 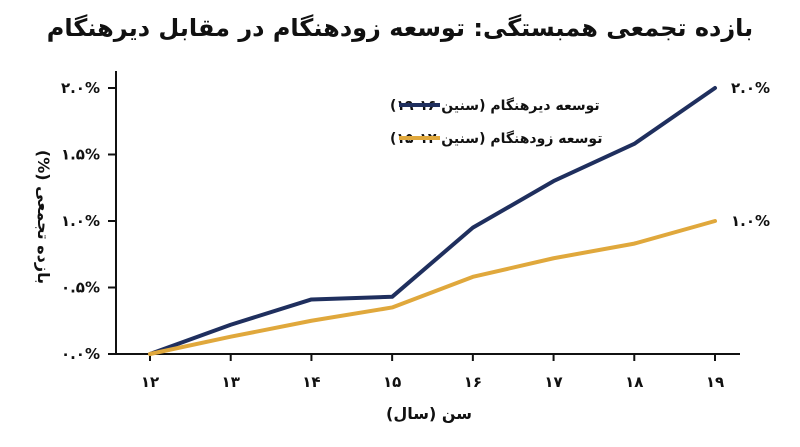 What do you see at coordinates (432, 372) in the screenshot?
I see `x-axis-ticks: ۱۲ ۱۳ ۱۴ ۱۵ ۱۶ ۱۷ ۱۸ ۱۹` at bounding box center [432, 372].